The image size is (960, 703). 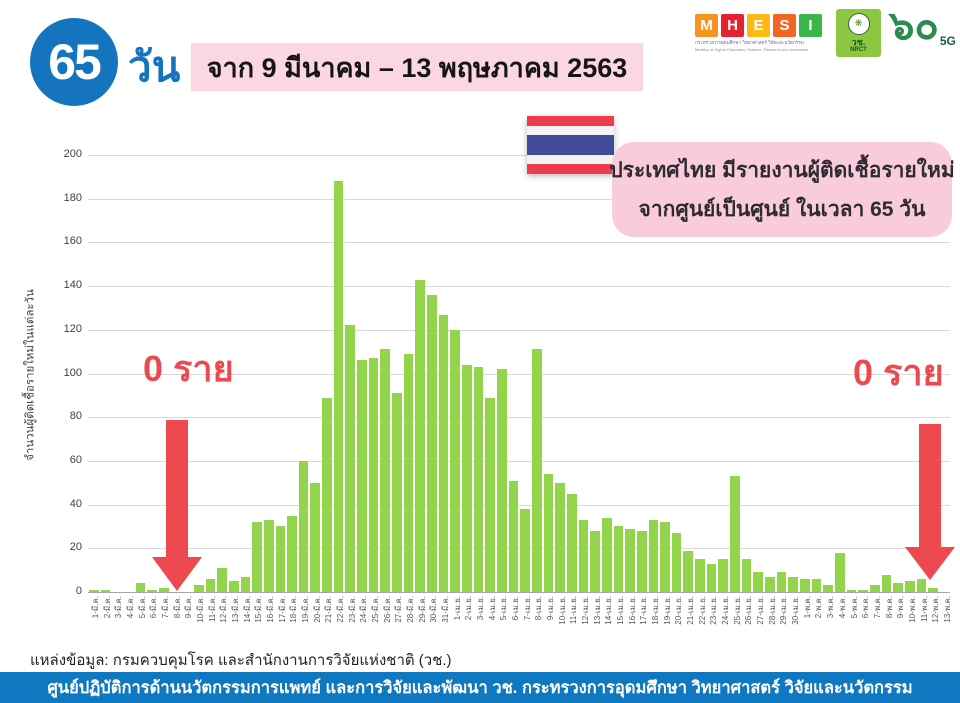 What do you see at coordinates (732, 25) in the screenshot?
I see `mhesi-letter-h: H` at bounding box center [732, 25].